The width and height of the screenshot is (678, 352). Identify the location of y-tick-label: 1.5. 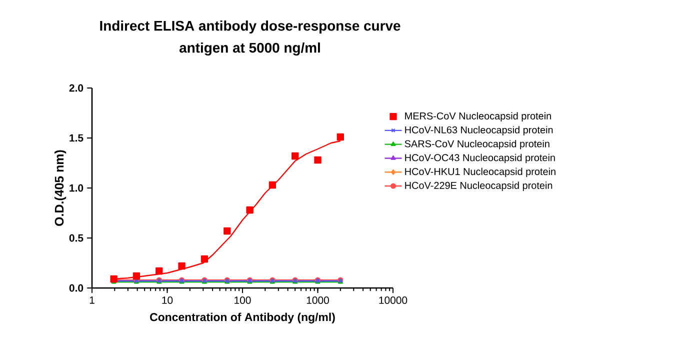
(77, 138).